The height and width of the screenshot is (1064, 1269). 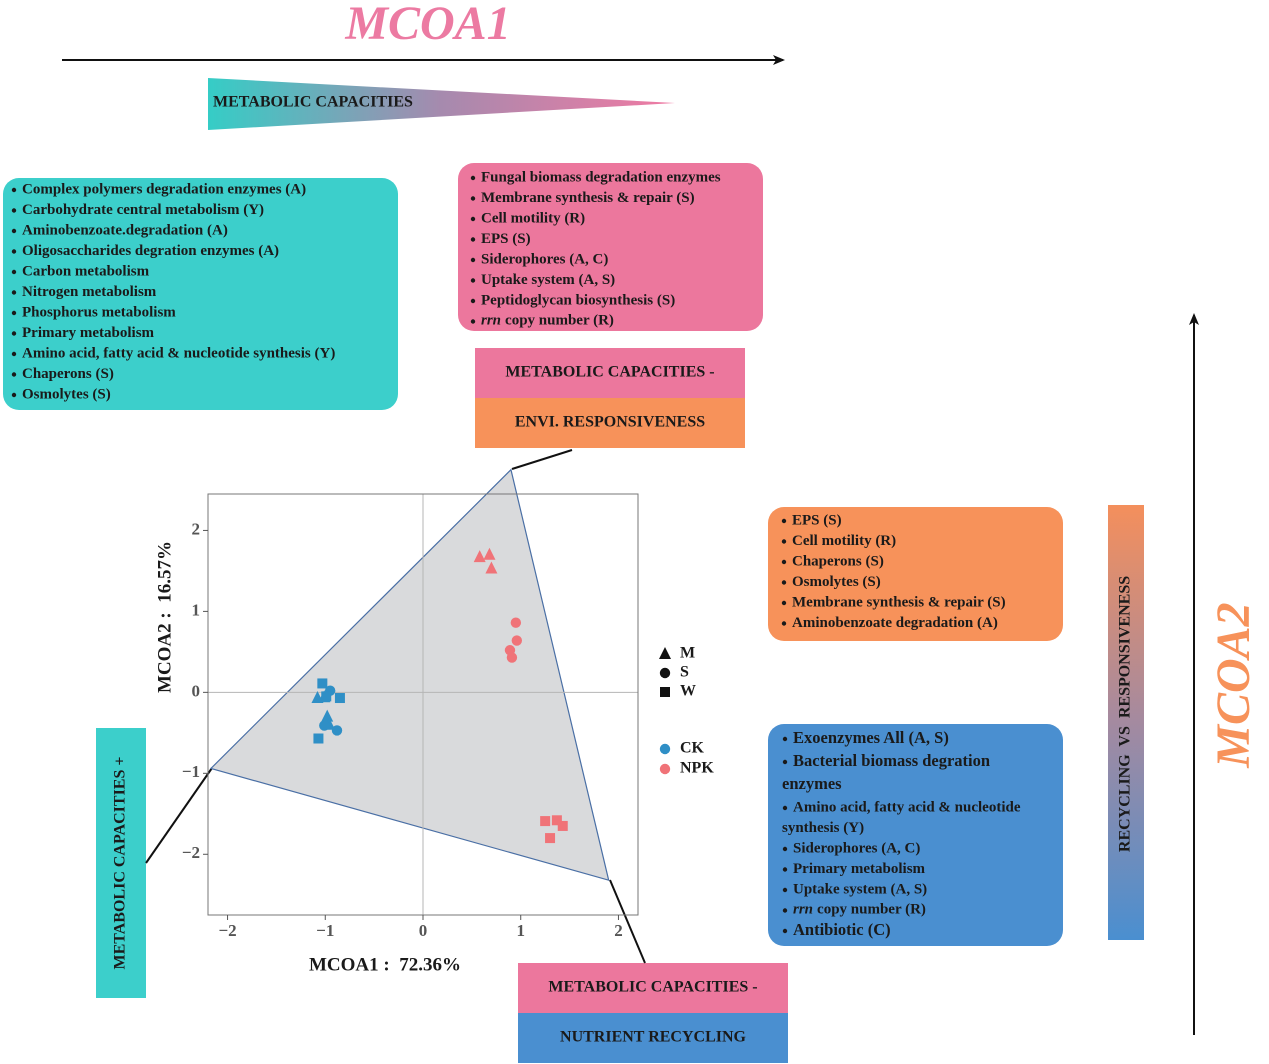 I want to click on gradient-triangle, so click(x=441, y=104).